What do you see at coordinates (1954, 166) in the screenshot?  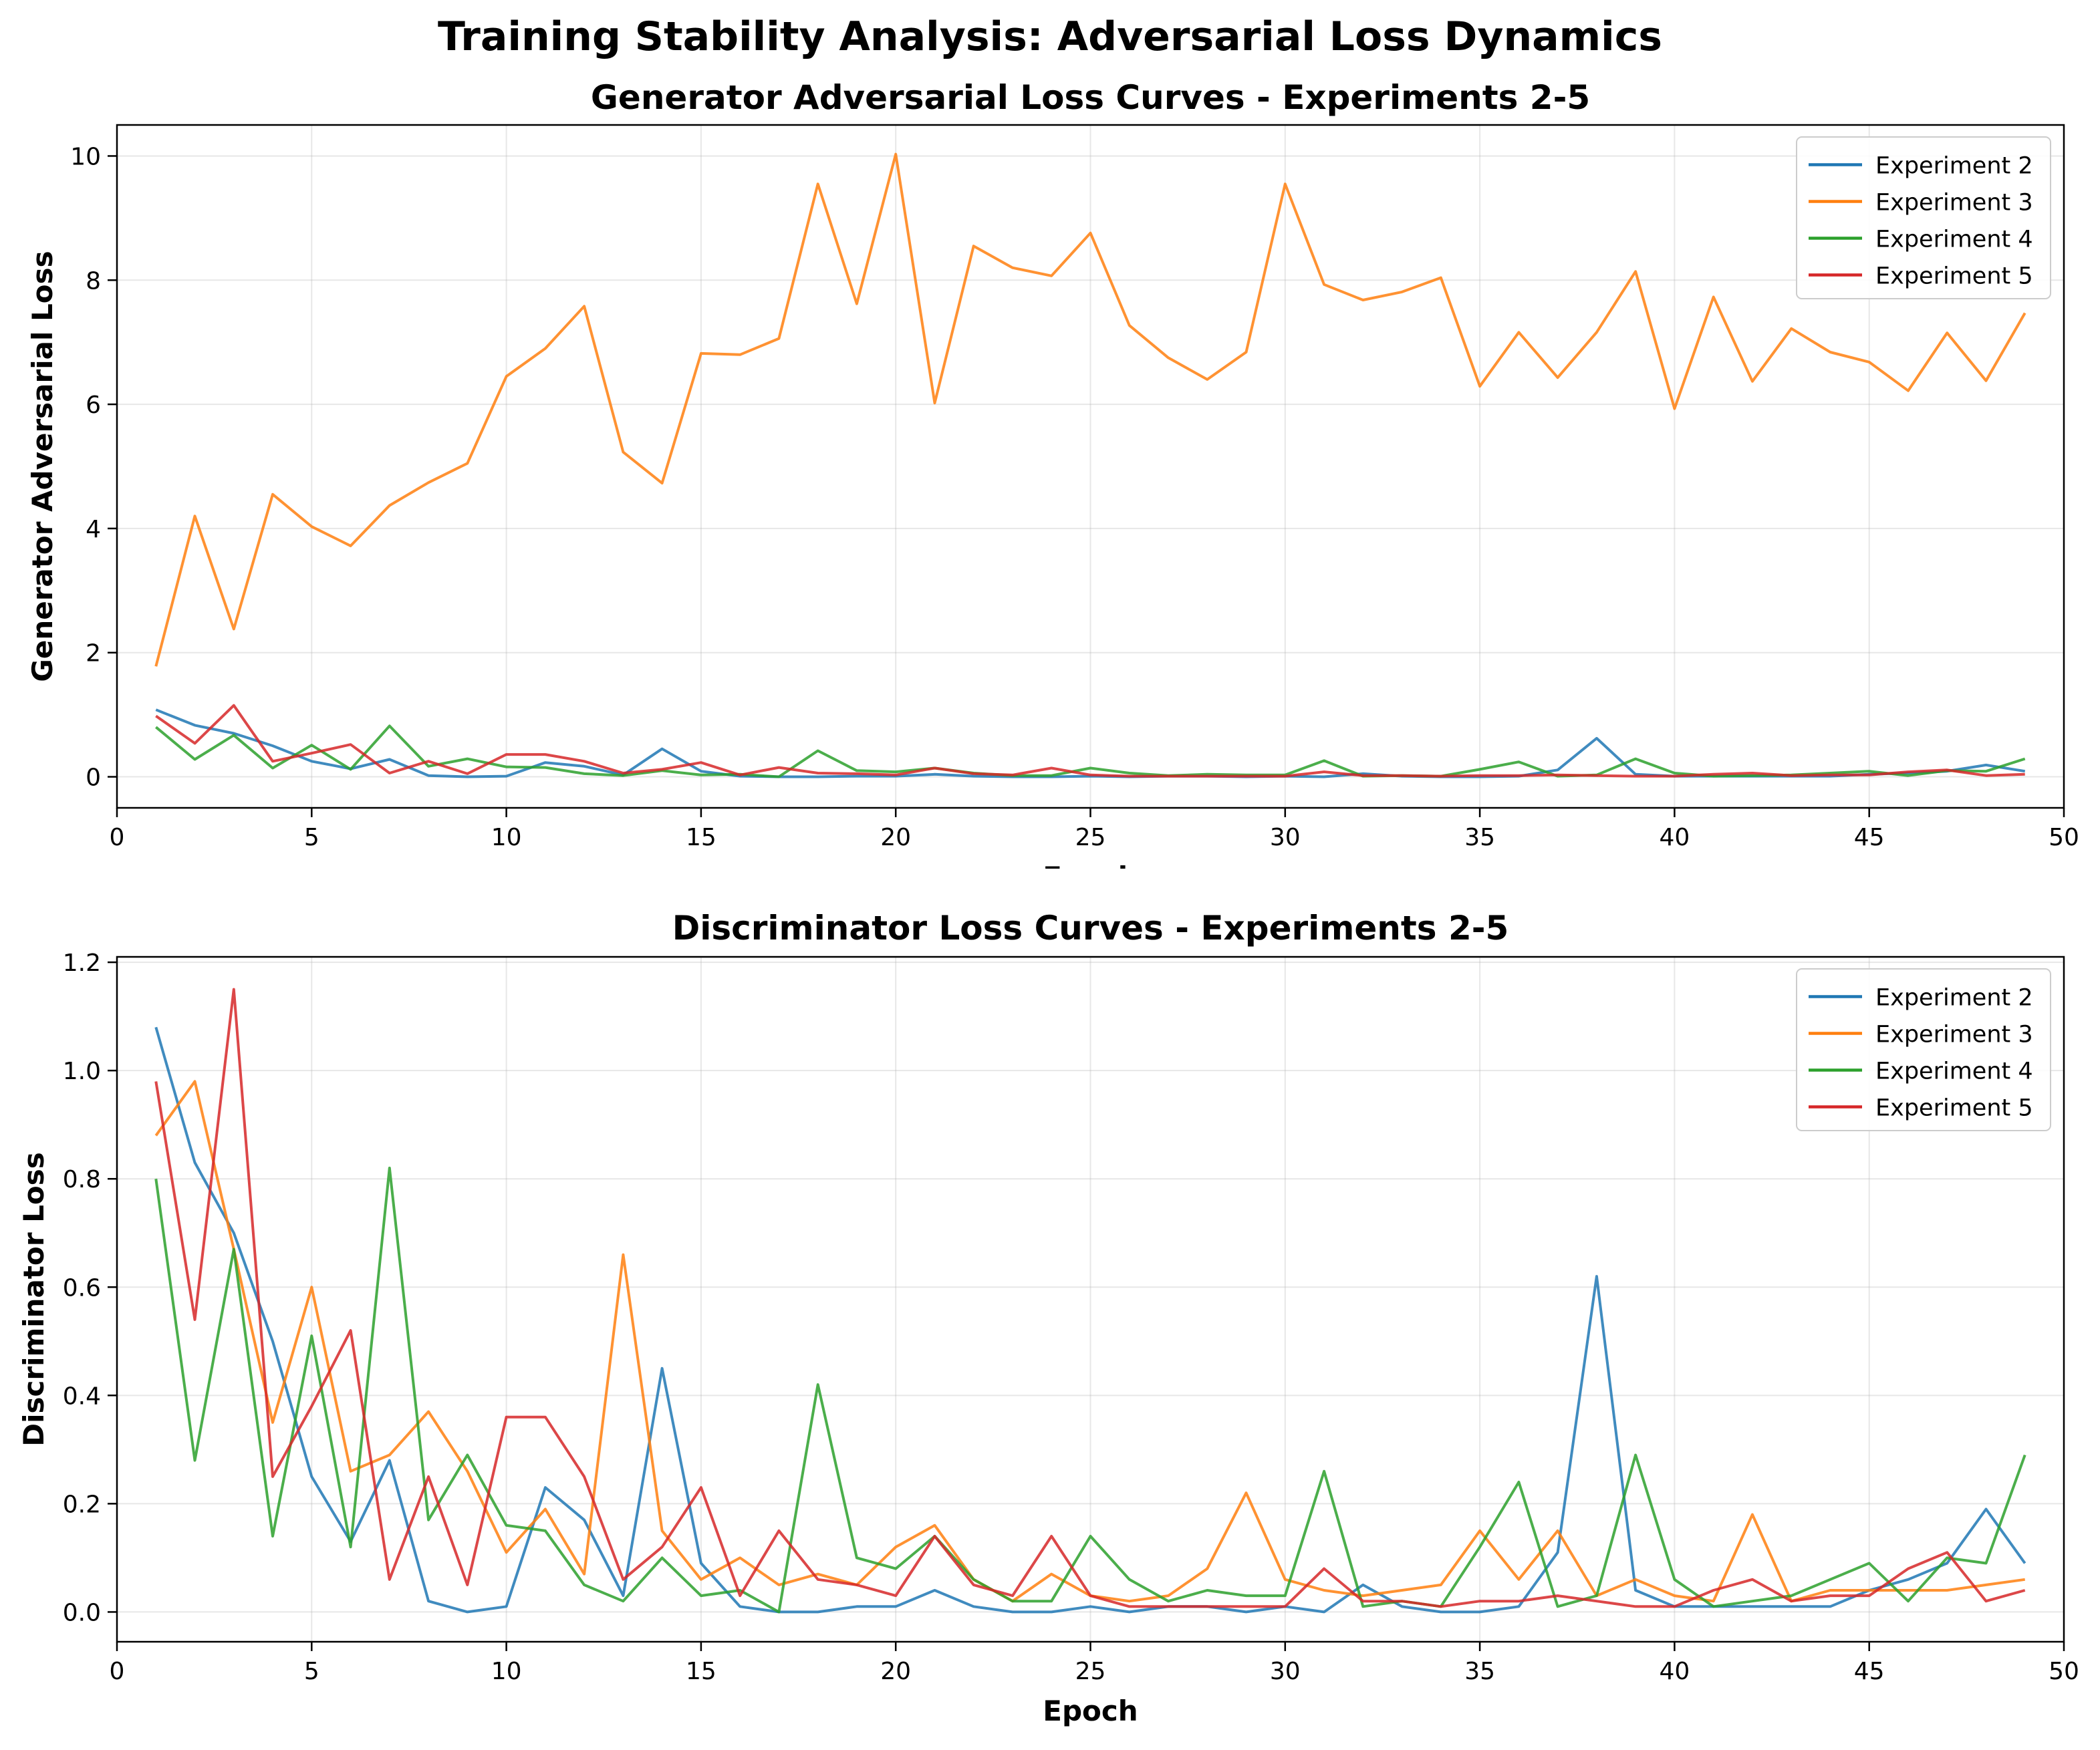 I see `generator-legend-label-experiment-2: Experiment 2` at bounding box center [1954, 166].